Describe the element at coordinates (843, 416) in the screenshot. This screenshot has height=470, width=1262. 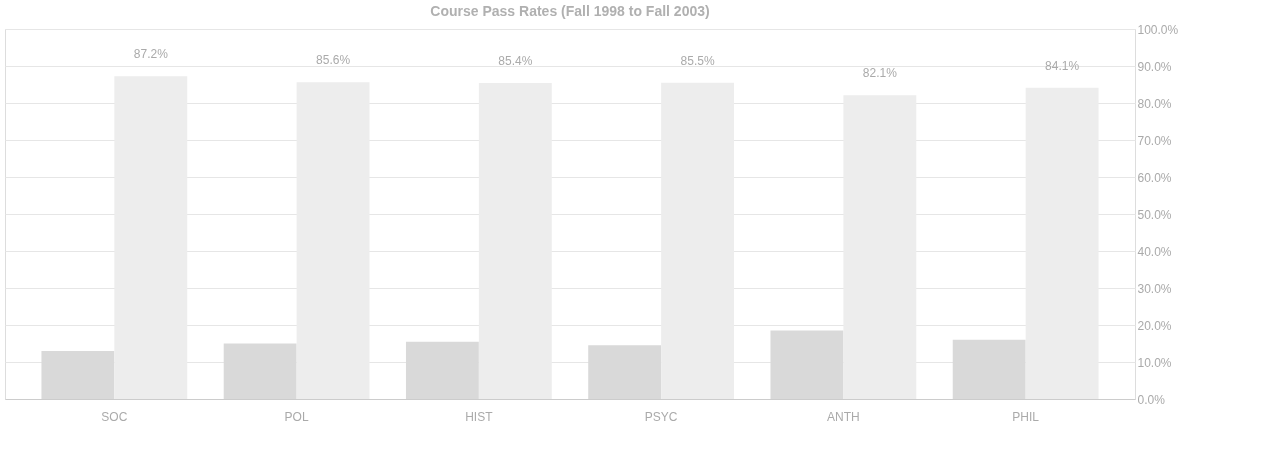
I see `x-tick-label: ANTH` at that location.